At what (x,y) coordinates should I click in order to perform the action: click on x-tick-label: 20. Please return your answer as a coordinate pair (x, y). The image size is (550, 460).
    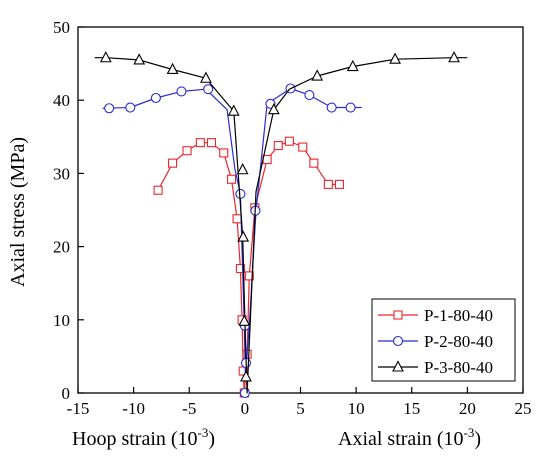
    Looking at the image, I should click on (467, 408).